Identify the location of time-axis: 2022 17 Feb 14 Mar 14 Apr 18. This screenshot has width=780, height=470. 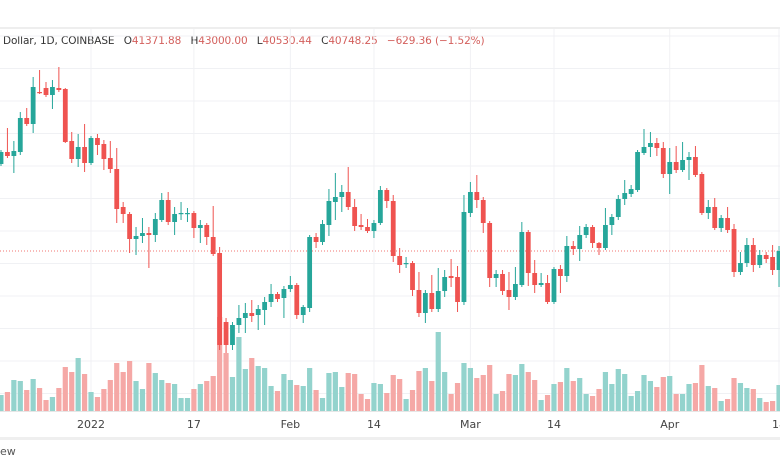
(390, 424).